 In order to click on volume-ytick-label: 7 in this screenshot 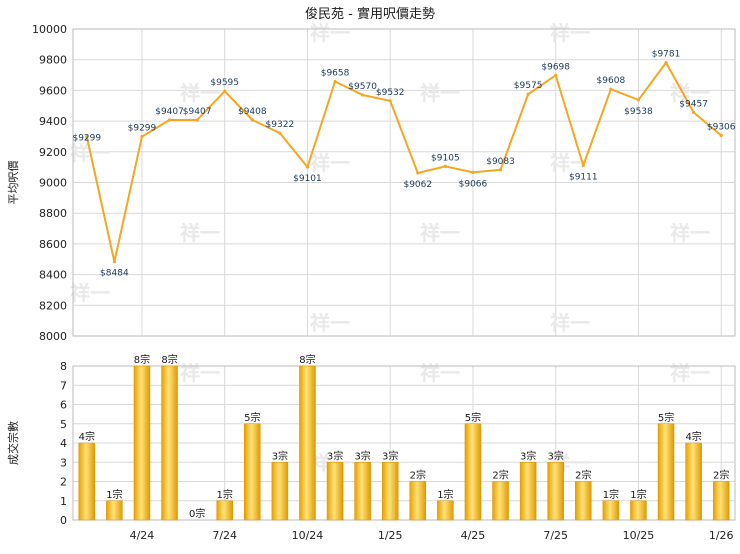, I will do `click(63, 385)`.